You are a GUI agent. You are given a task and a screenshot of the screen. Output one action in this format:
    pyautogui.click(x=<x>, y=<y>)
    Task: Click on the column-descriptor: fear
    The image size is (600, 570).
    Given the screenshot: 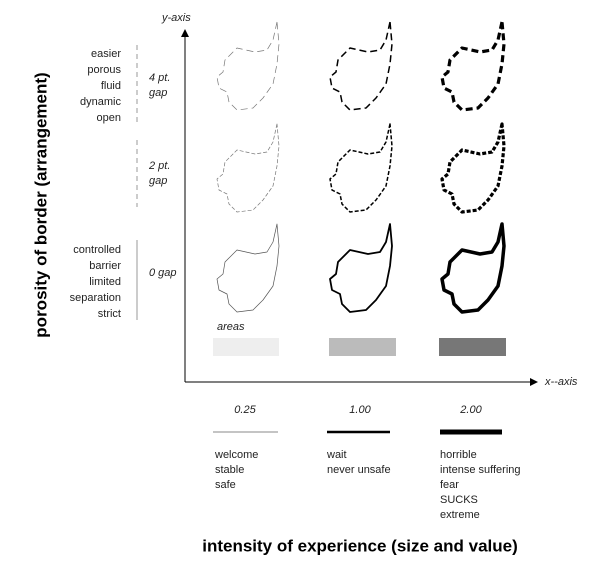 What is the action you would take?
    pyautogui.click(x=449, y=485)
    